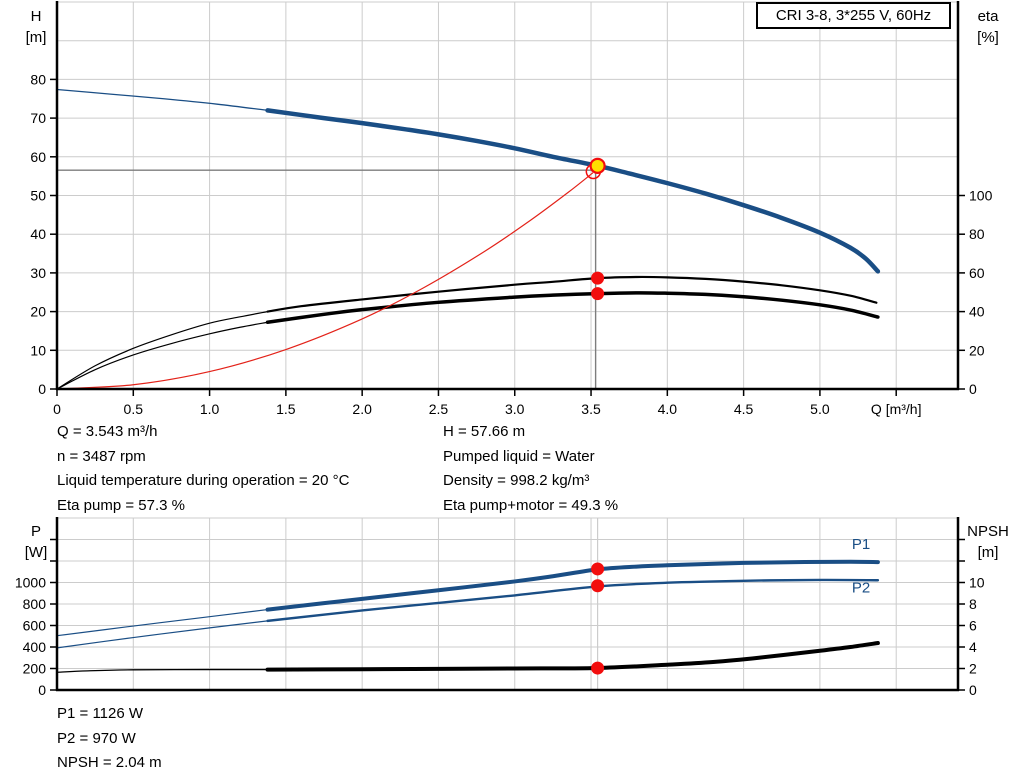  What do you see at coordinates (96, 738) in the screenshot?
I see `result-line-p2: P2 = 970 W` at bounding box center [96, 738].